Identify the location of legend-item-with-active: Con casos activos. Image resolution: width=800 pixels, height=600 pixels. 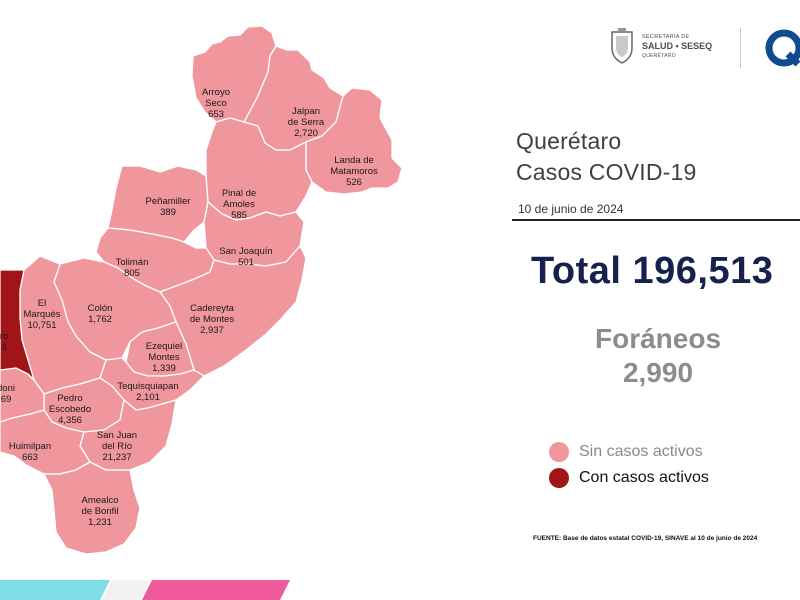
(664, 479).